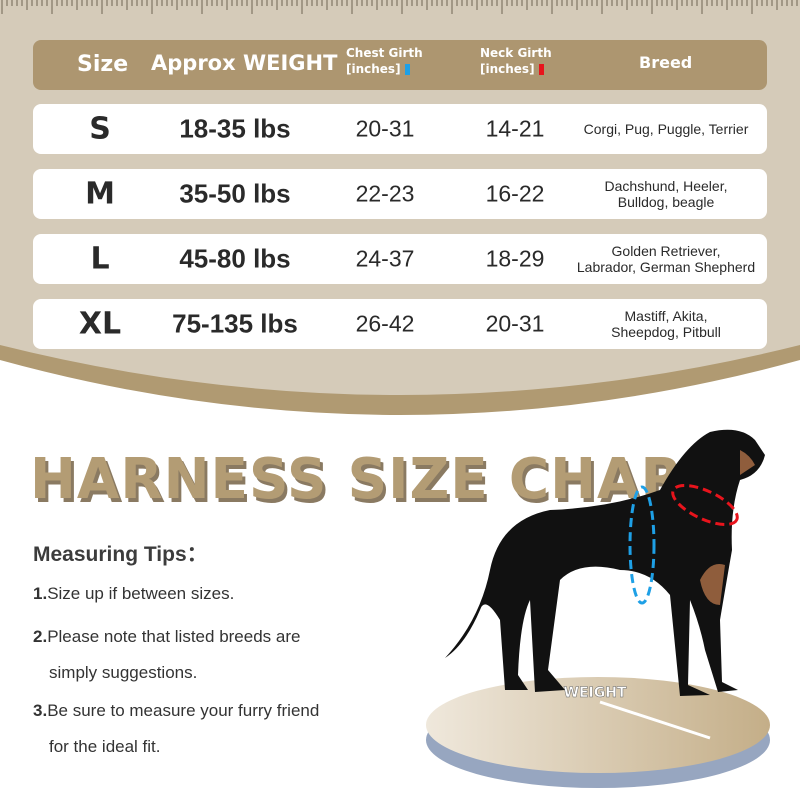 Image resolution: width=800 pixels, height=800 pixels. I want to click on header-chest-unit: [inches], so click(373, 69).